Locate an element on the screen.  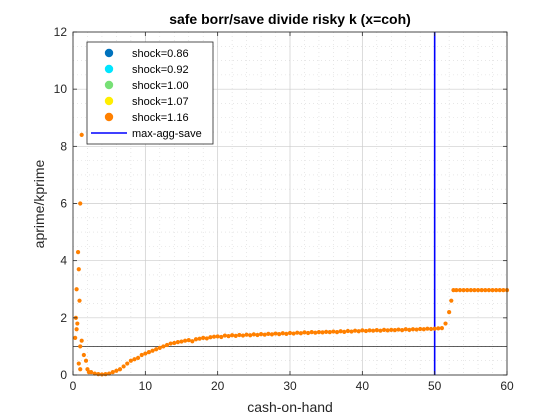
y-tick-label: 4 is located at coordinates (63, 261).